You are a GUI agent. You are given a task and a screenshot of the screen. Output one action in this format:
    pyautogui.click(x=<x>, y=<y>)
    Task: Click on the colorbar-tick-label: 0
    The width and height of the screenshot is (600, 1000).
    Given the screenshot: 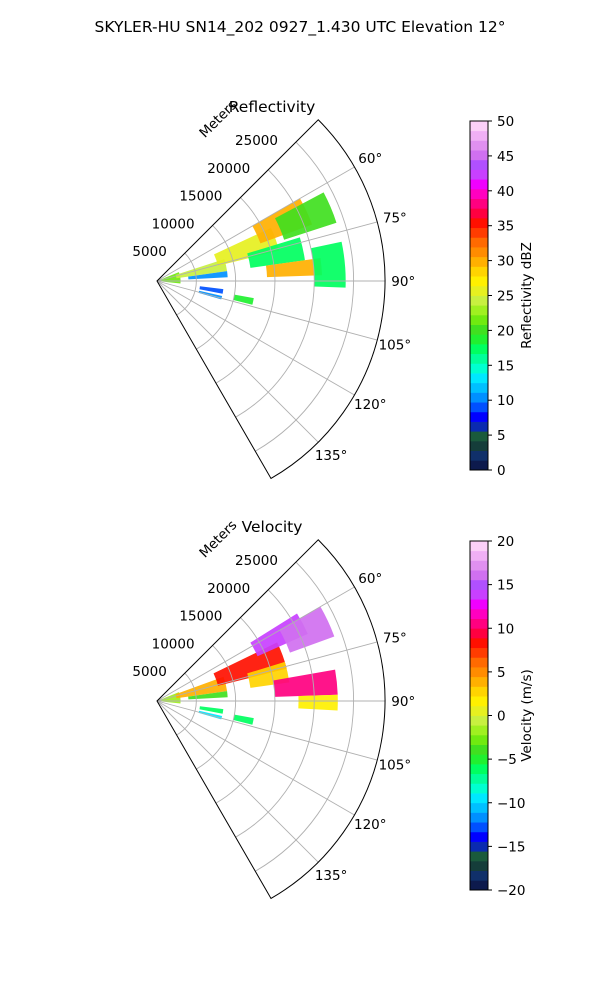 What is the action you would take?
    pyautogui.click(x=501, y=471)
    